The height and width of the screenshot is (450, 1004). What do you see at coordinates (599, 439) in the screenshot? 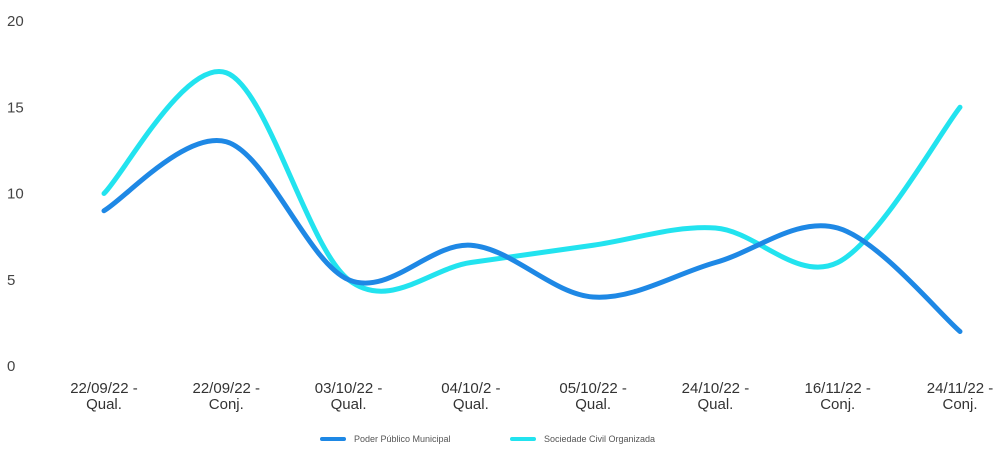
I see `legend-label: Sociedade Civil Organizada` at bounding box center [599, 439].